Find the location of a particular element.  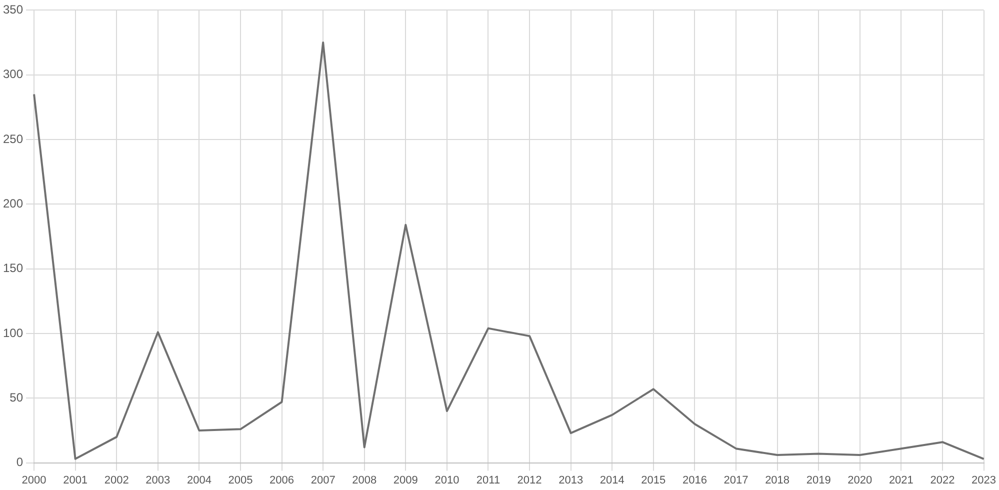

y-tick-label: 350 is located at coordinates (13, 9).